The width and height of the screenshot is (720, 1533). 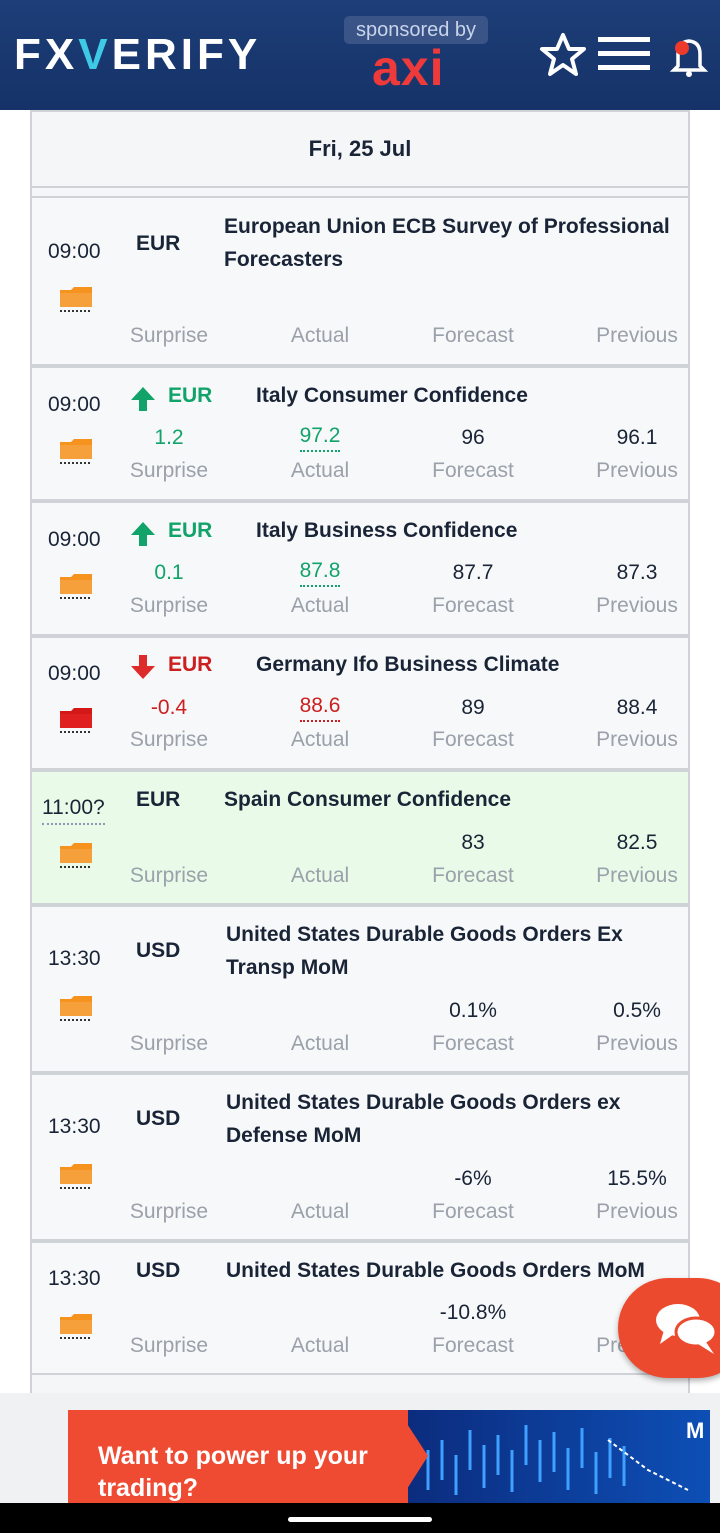 I want to click on home-gesture-handle, so click(x=360, y=1519).